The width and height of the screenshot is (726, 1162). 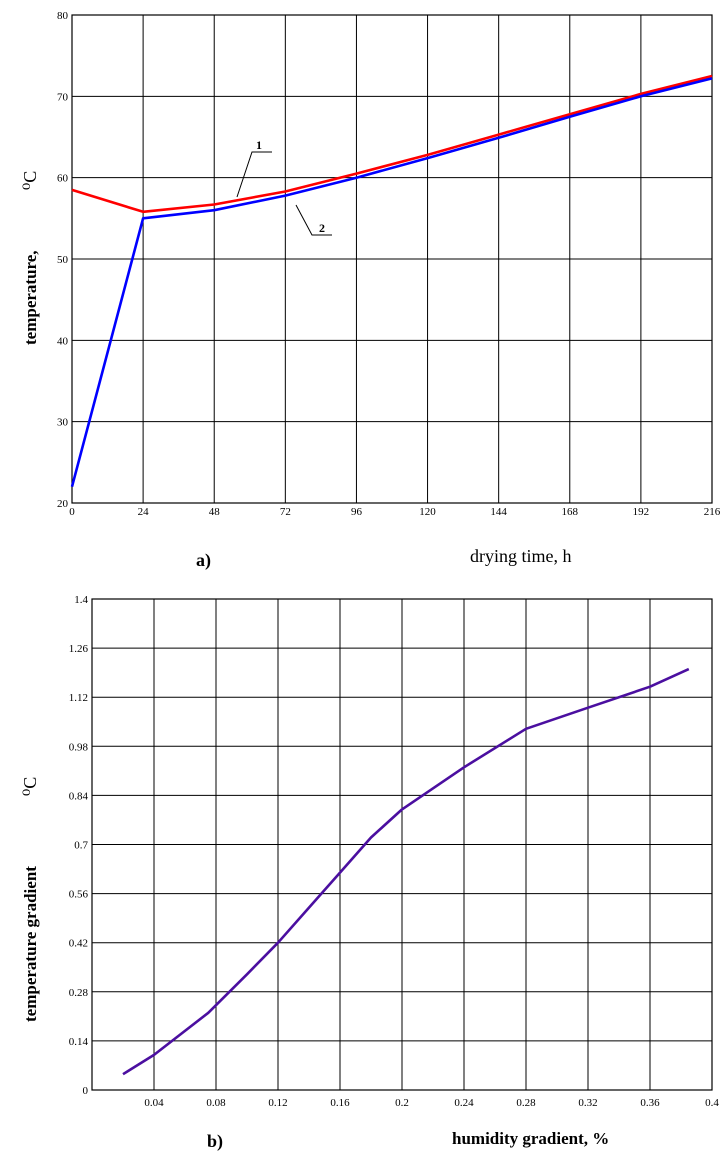 I want to click on y-tick-label: 20, so click(x=63, y=504).